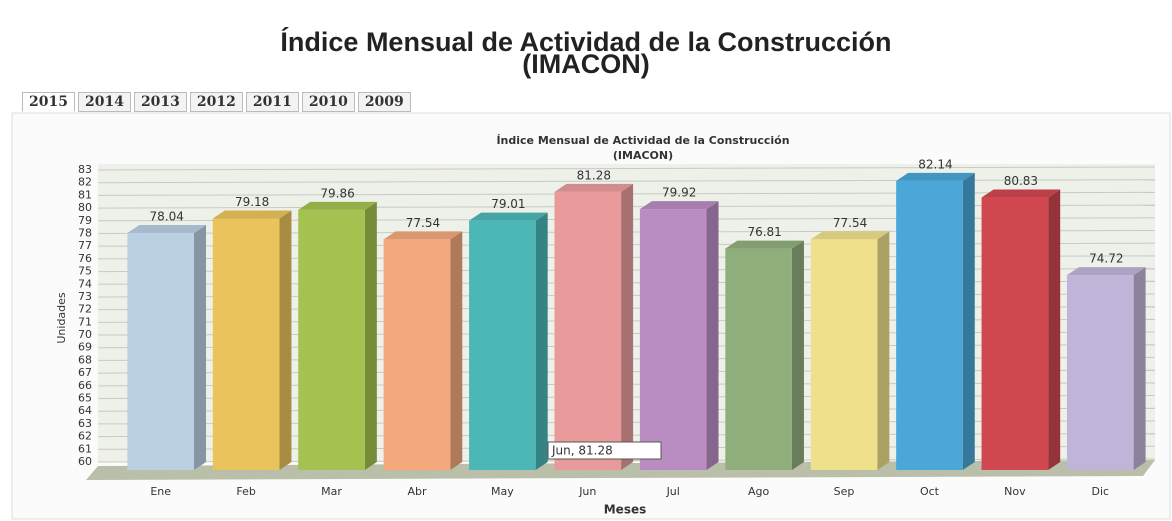  What do you see at coordinates (85, 232) in the screenshot?
I see `y-tick-label: 78` at bounding box center [85, 232].